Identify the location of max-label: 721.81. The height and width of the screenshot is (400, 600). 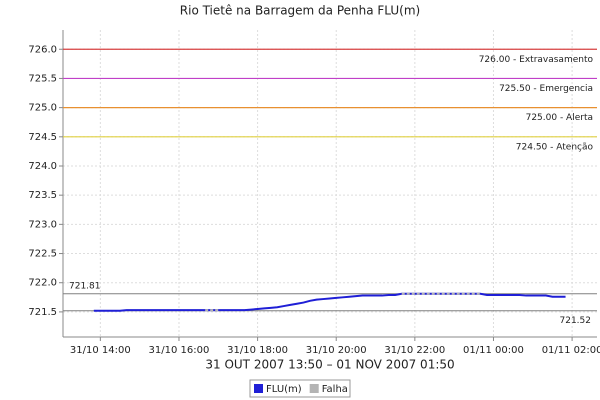
(85, 286).